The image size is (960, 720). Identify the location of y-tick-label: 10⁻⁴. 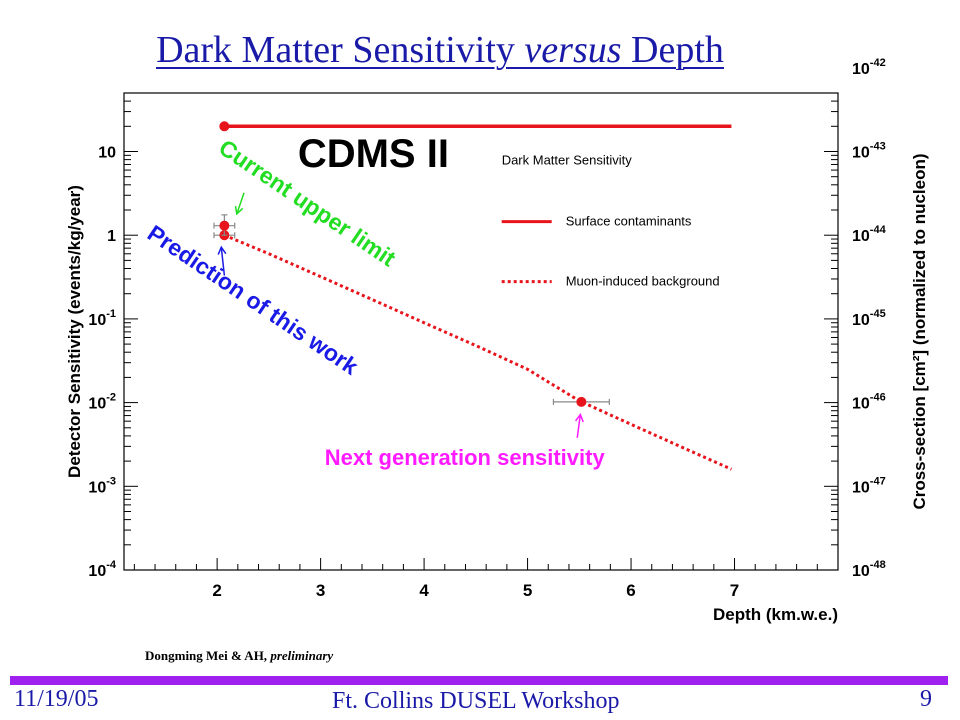
(102, 569).